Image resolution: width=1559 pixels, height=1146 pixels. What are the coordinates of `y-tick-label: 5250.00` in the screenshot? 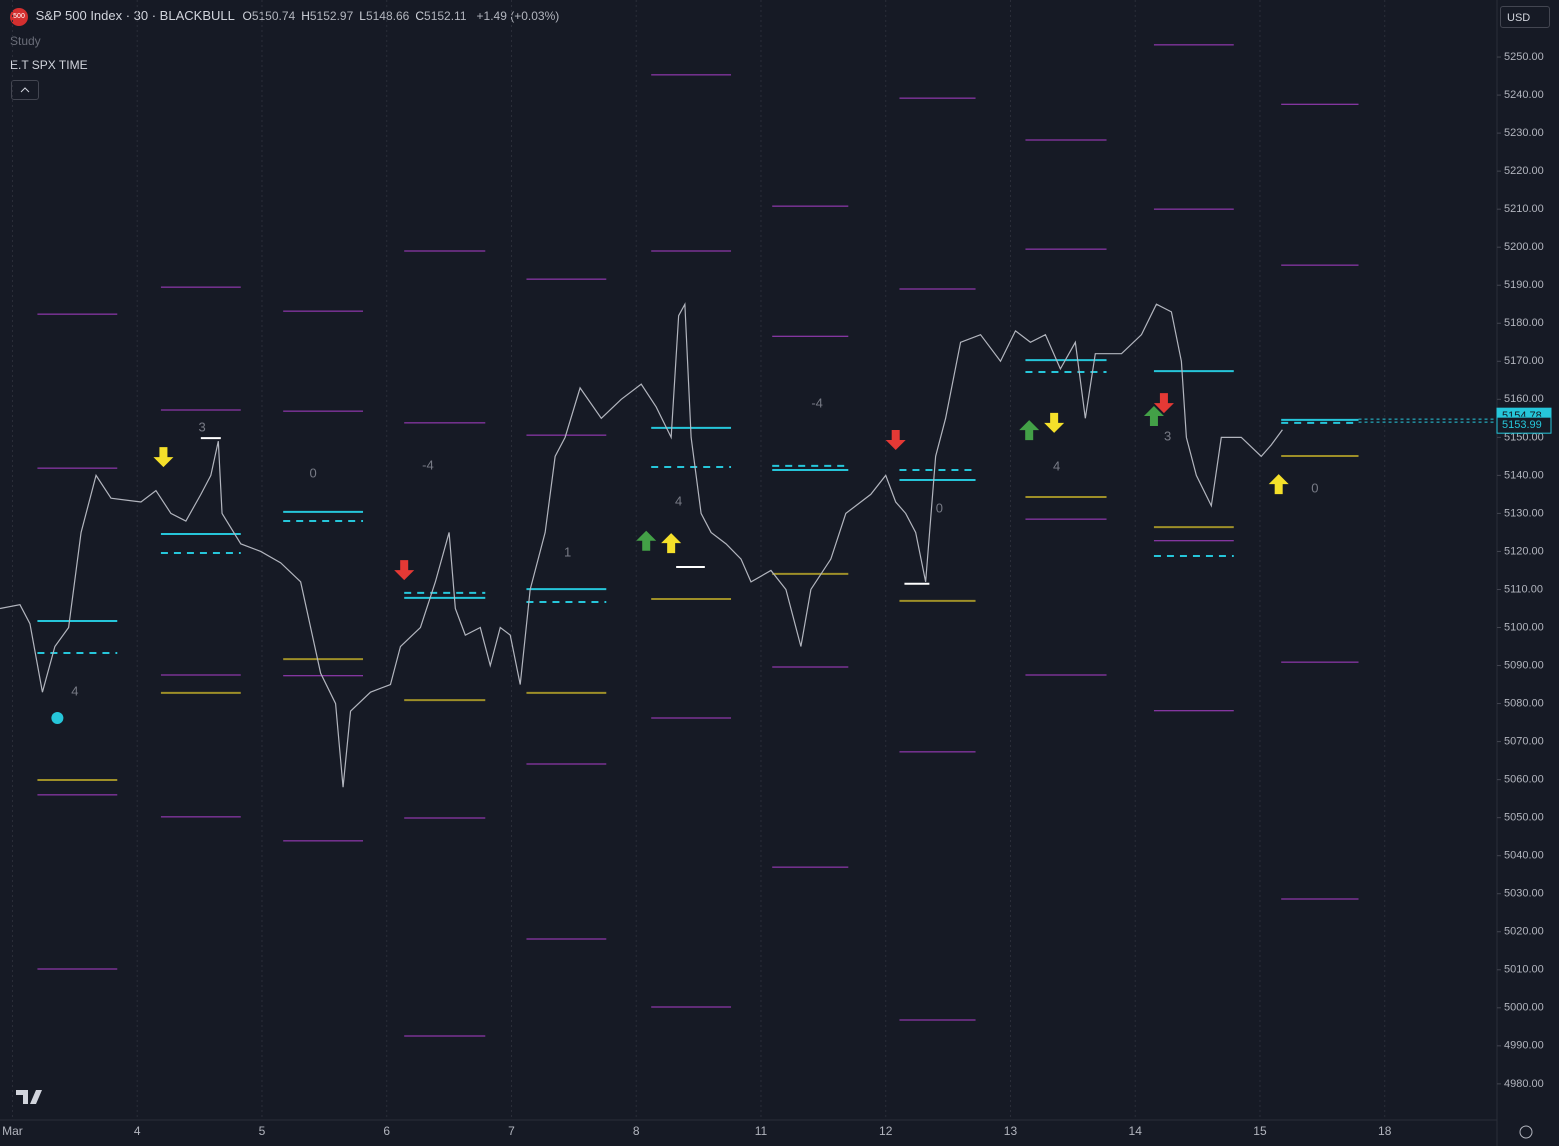 It's located at (1524, 57).